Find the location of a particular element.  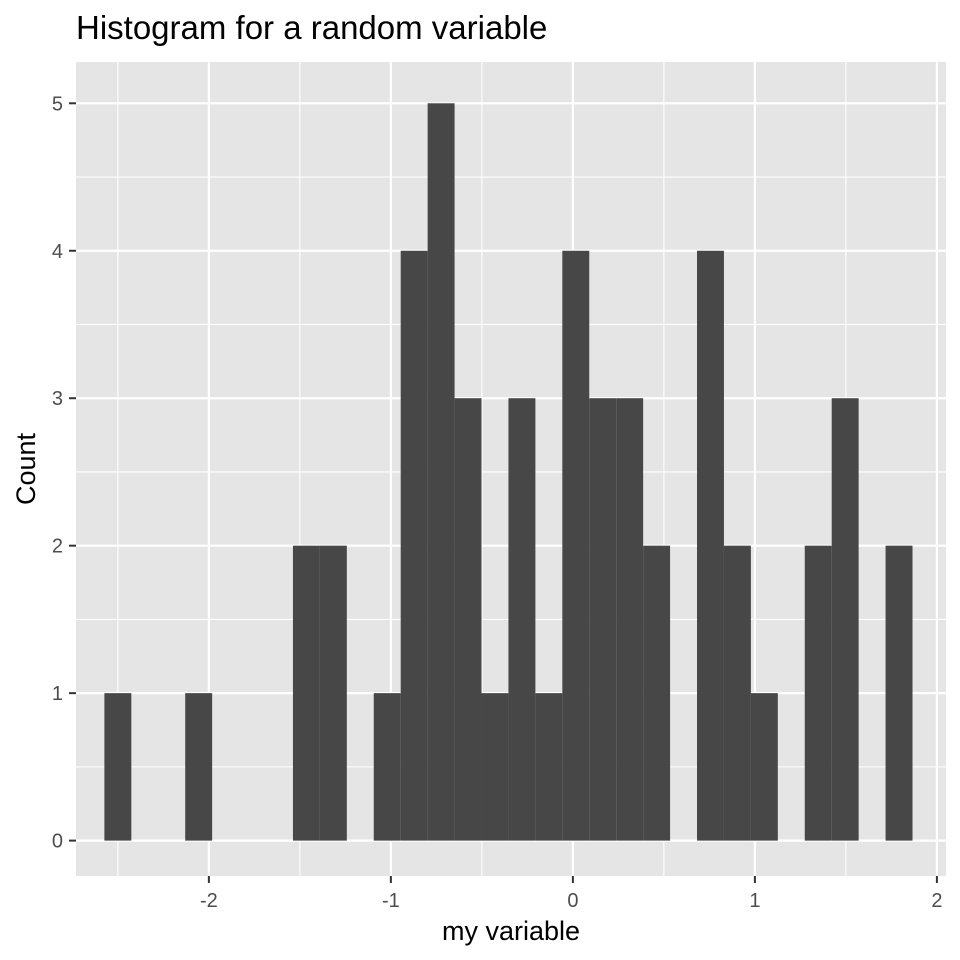

y-tick-label: 4 is located at coordinates (57, 252).